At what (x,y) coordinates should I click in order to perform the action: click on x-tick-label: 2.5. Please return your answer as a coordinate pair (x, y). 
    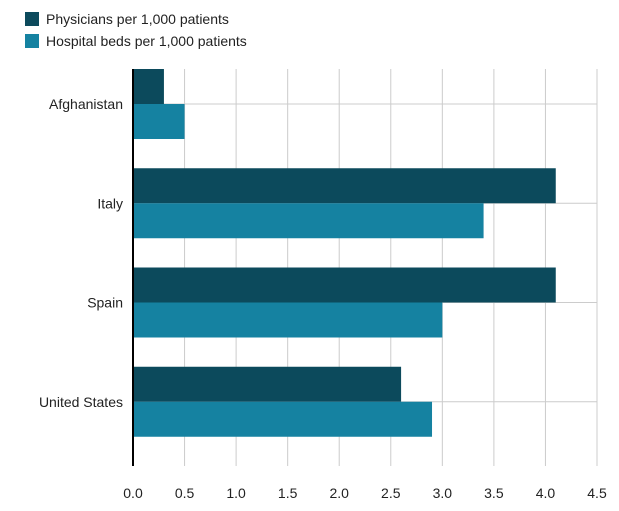
    Looking at the image, I should click on (391, 493).